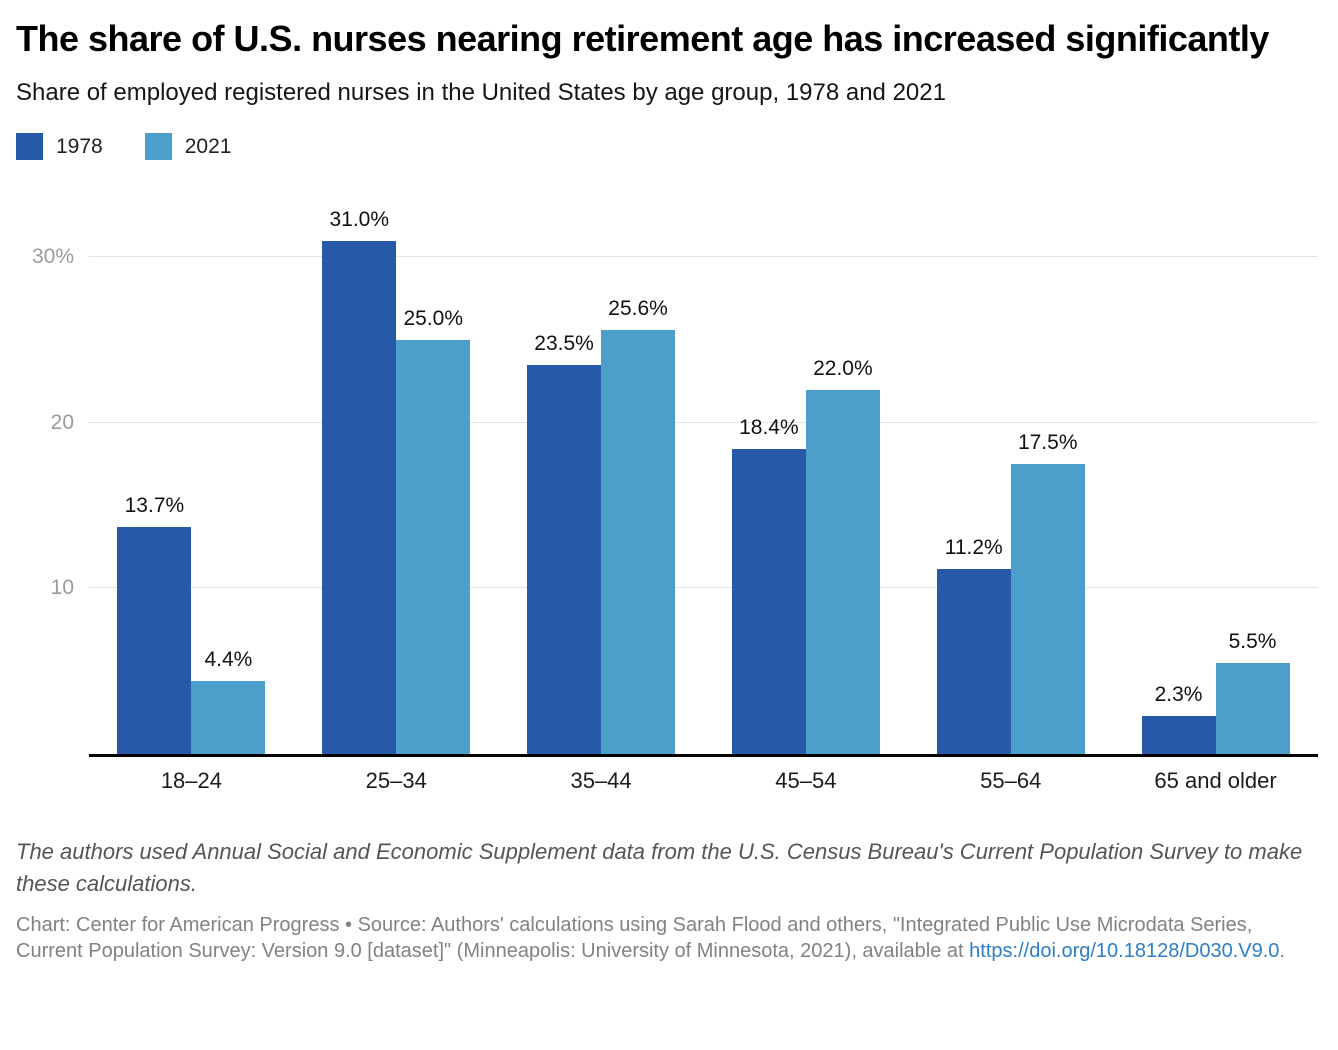 This screenshot has width=1338, height=1050. Describe the element at coordinates (806, 780) in the screenshot. I see `category-label-45–54: 45–54` at that location.